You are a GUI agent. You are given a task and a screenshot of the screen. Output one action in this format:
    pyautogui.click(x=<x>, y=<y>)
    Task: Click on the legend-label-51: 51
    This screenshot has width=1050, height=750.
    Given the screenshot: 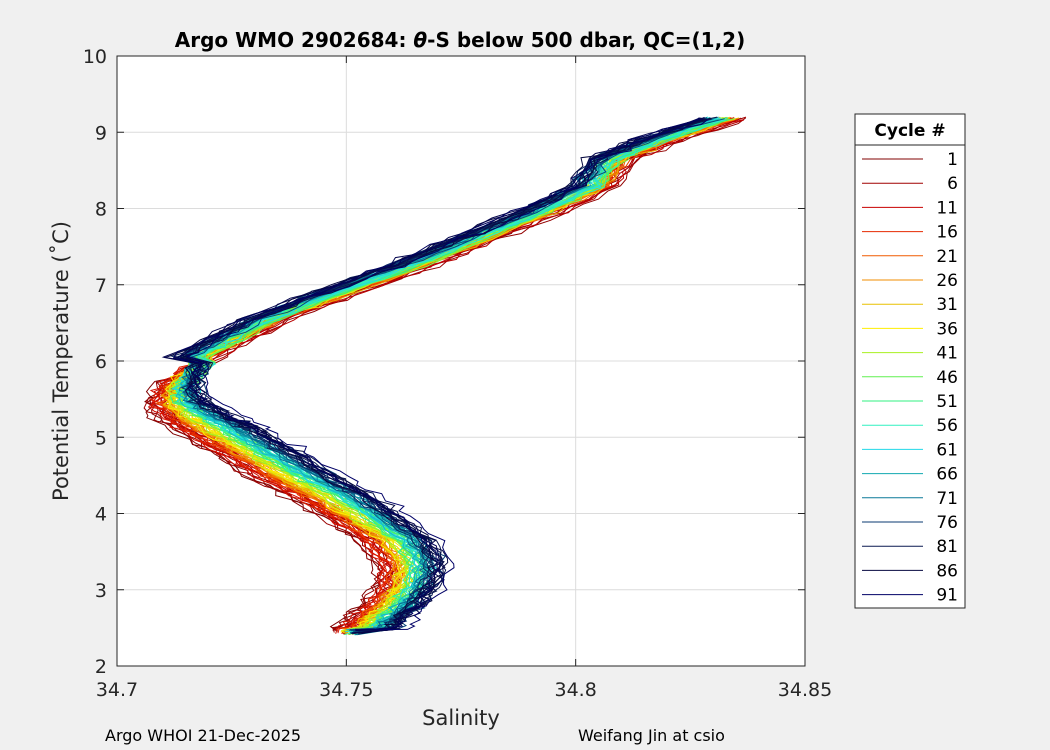 What is the action you would take?
    pyautogui.click(x=947, y=402)
    